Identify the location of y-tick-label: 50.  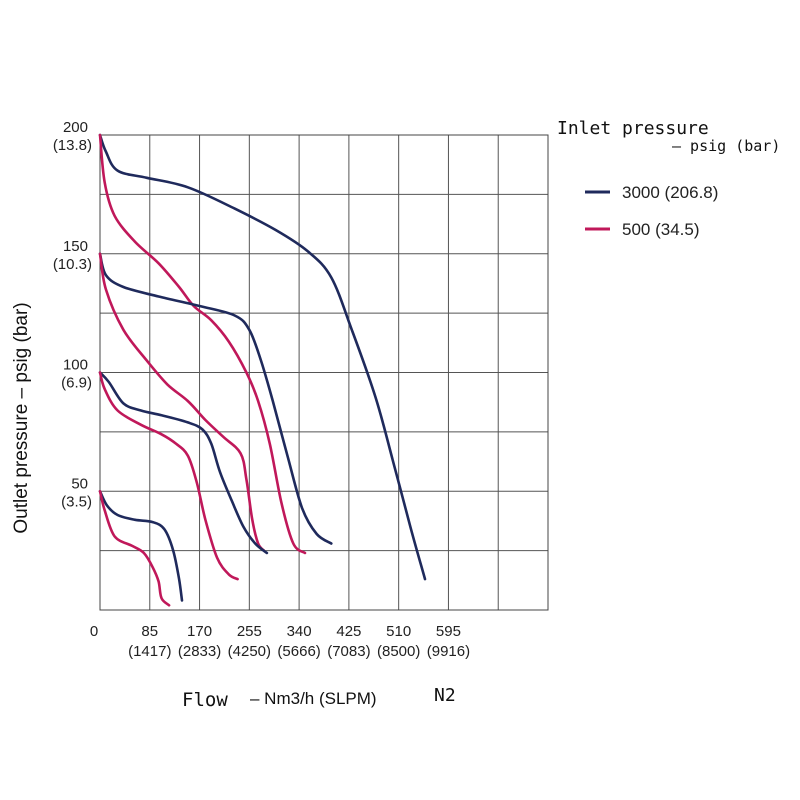
(79, 483).